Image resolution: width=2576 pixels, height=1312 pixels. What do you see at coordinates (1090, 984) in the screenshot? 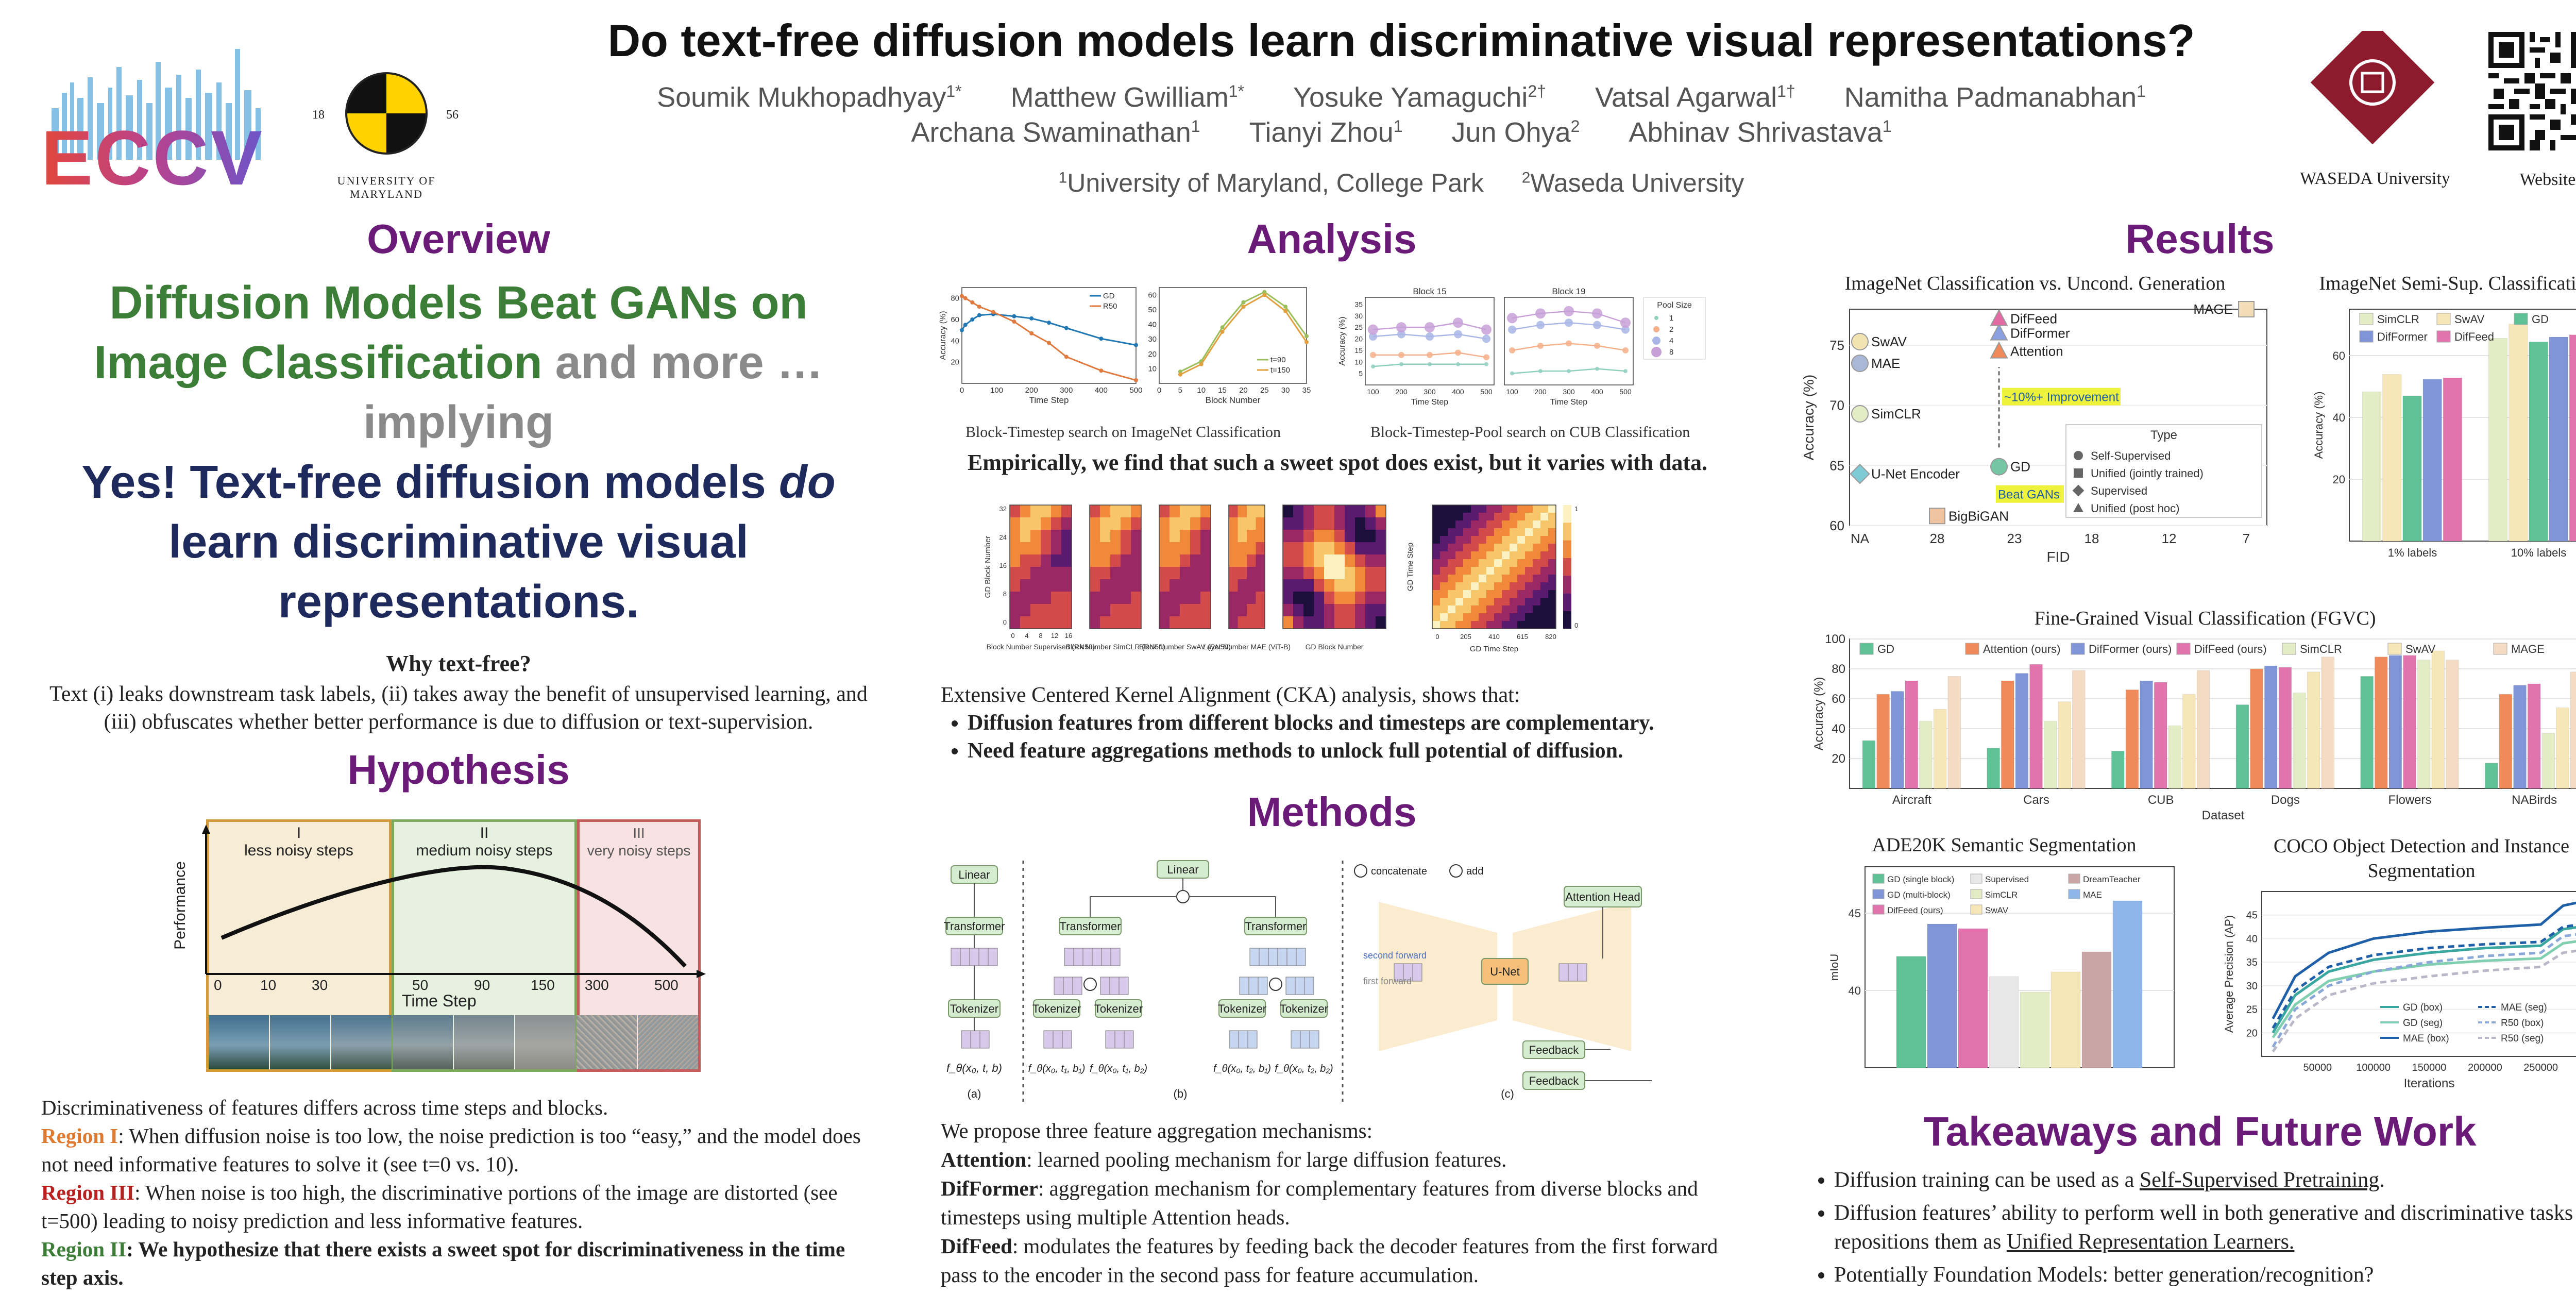
I see `add-icon` at bounding box center [1090, 984].